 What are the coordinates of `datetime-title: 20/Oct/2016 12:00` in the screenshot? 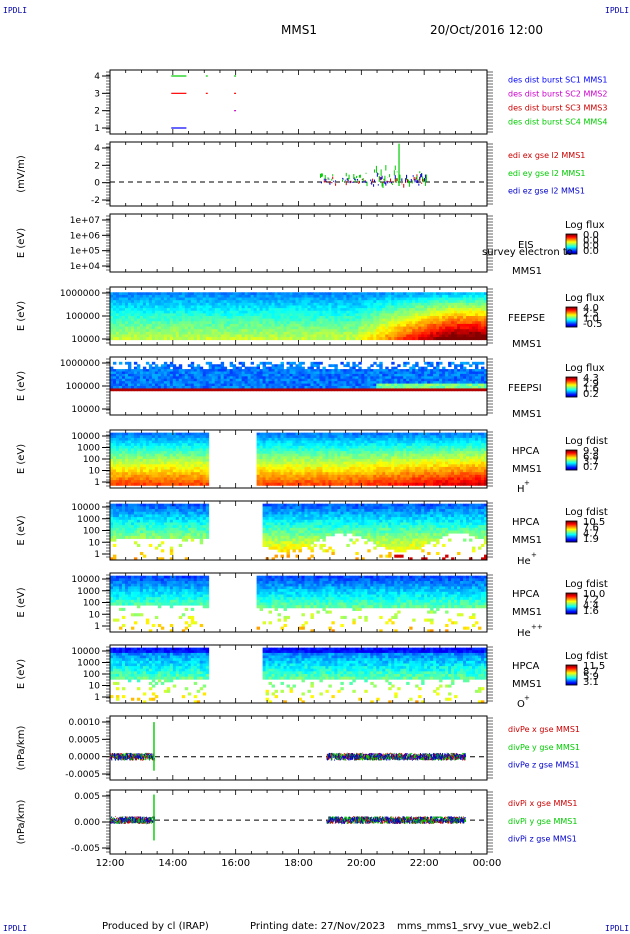 It's located at (487, 30).